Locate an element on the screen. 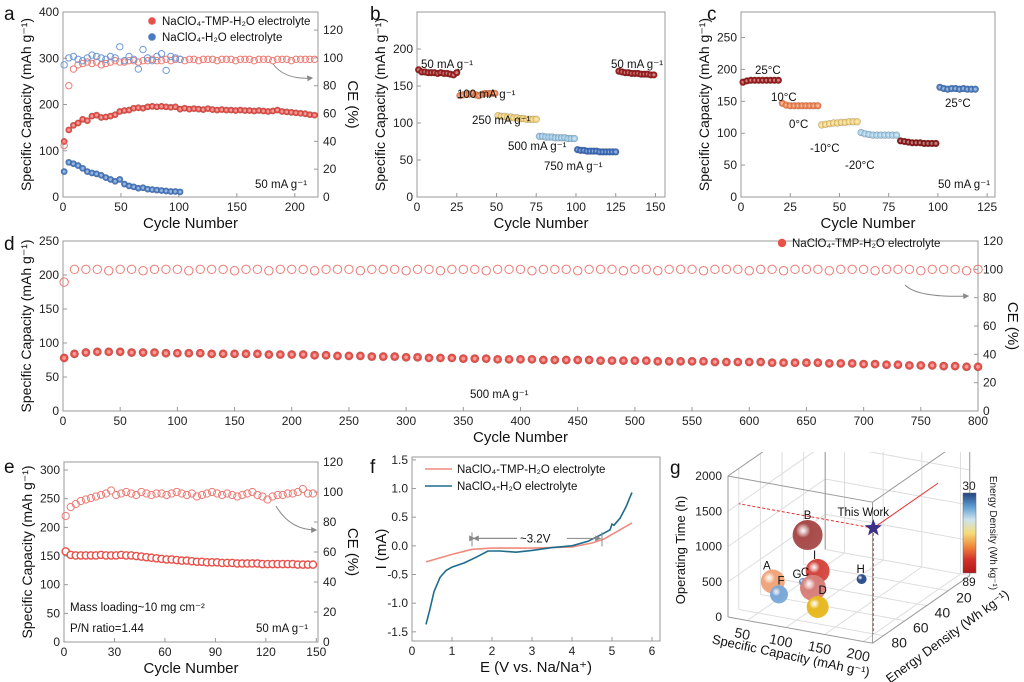 This screenshot has height=682, width=1024. bubble-this-work: This Work is located at coordinates (863, 521).